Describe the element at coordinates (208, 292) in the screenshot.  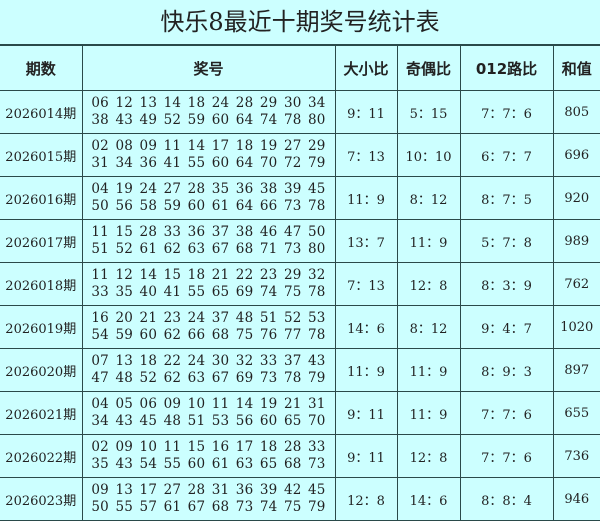
I see `numbers-line: 33 35 40 41 55 65 69 74 75 78` at that location.